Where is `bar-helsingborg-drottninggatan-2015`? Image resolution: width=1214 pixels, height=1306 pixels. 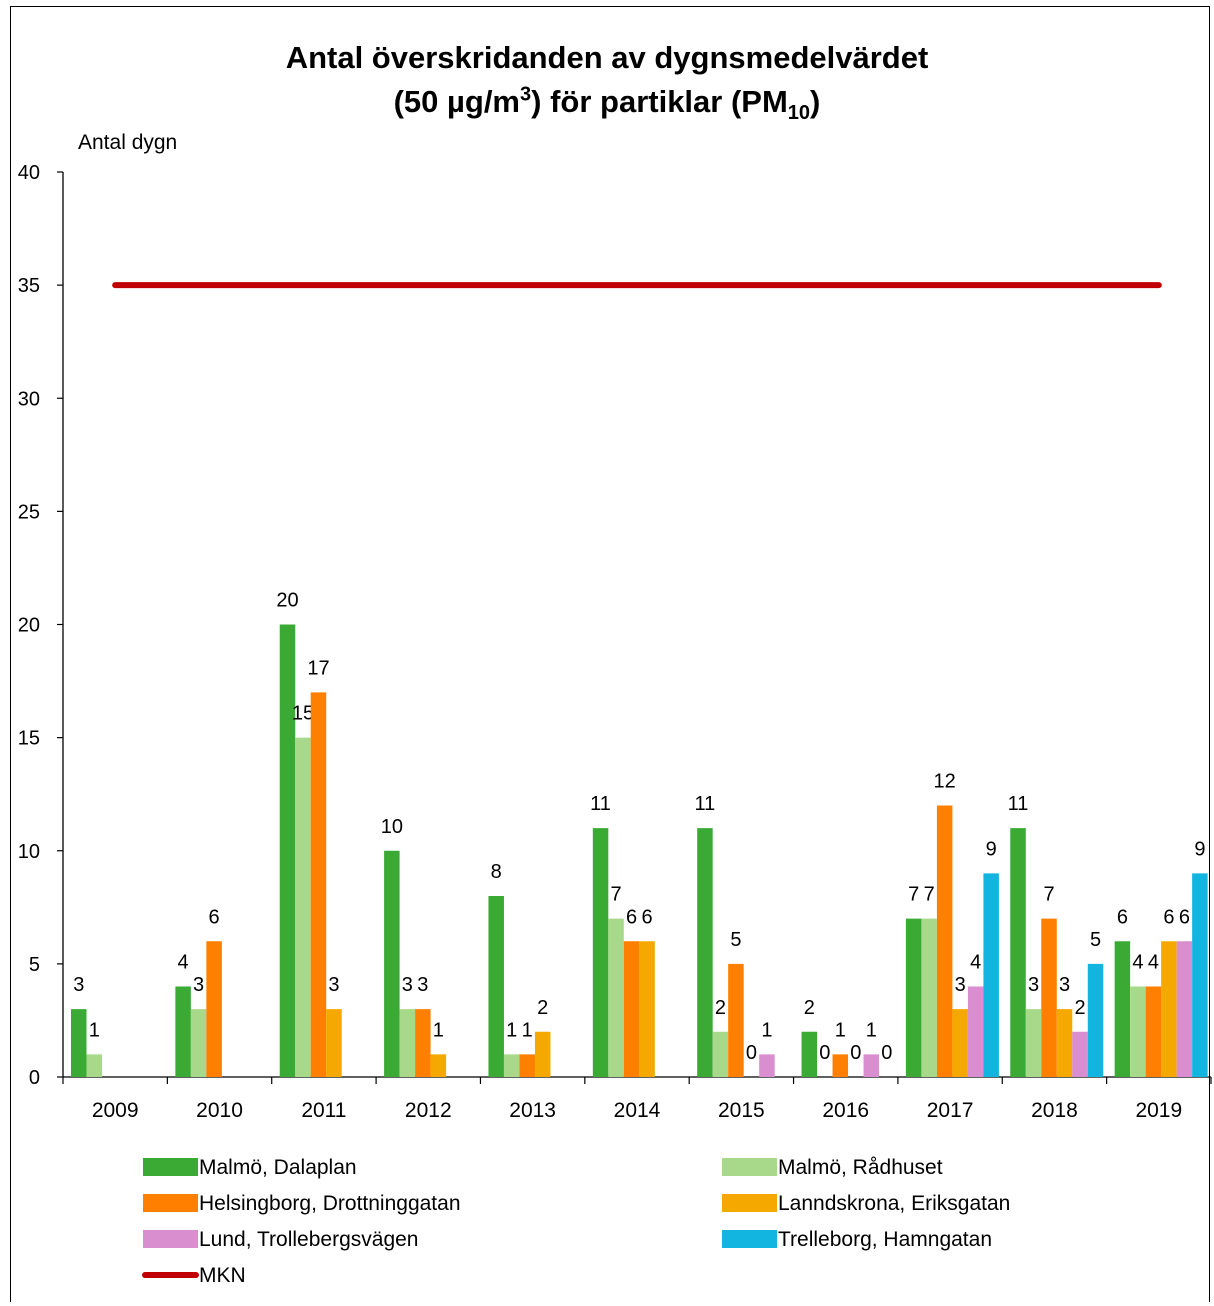 bar-helsingborg-drottninggatan-2015 is located at coordinates (736, 1020).